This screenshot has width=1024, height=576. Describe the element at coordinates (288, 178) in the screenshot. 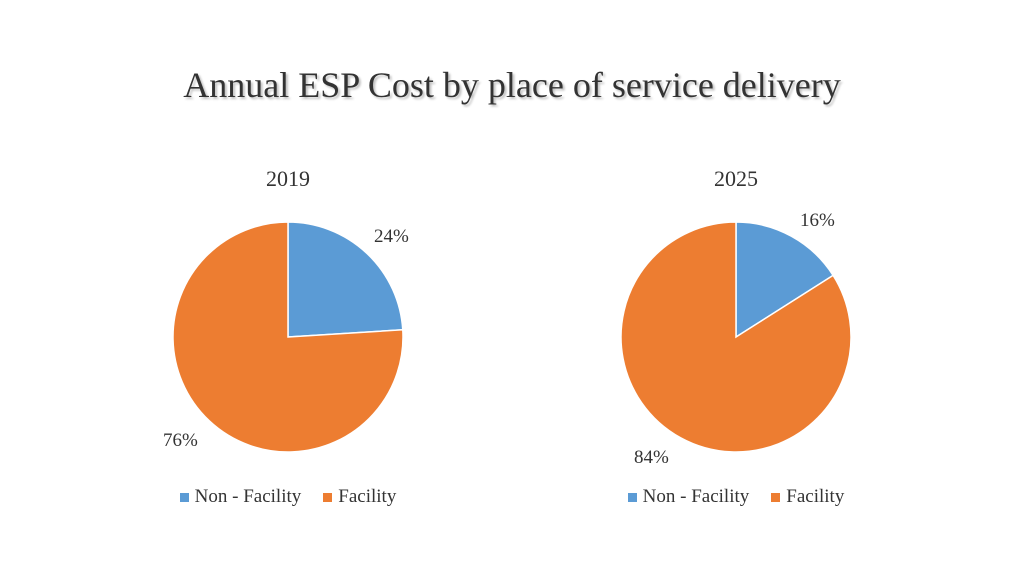

I see `chart-title: 2019` at that location.